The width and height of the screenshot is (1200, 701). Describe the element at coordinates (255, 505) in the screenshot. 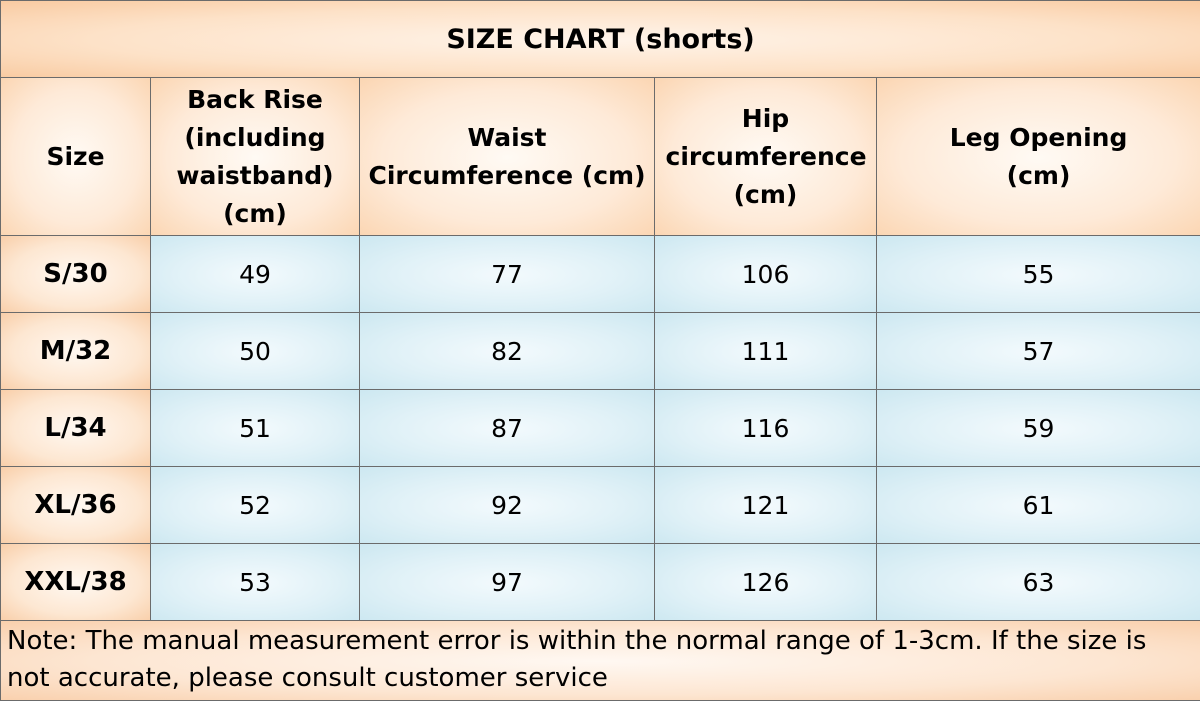

I see `back-rise-cell: 52` at that location.